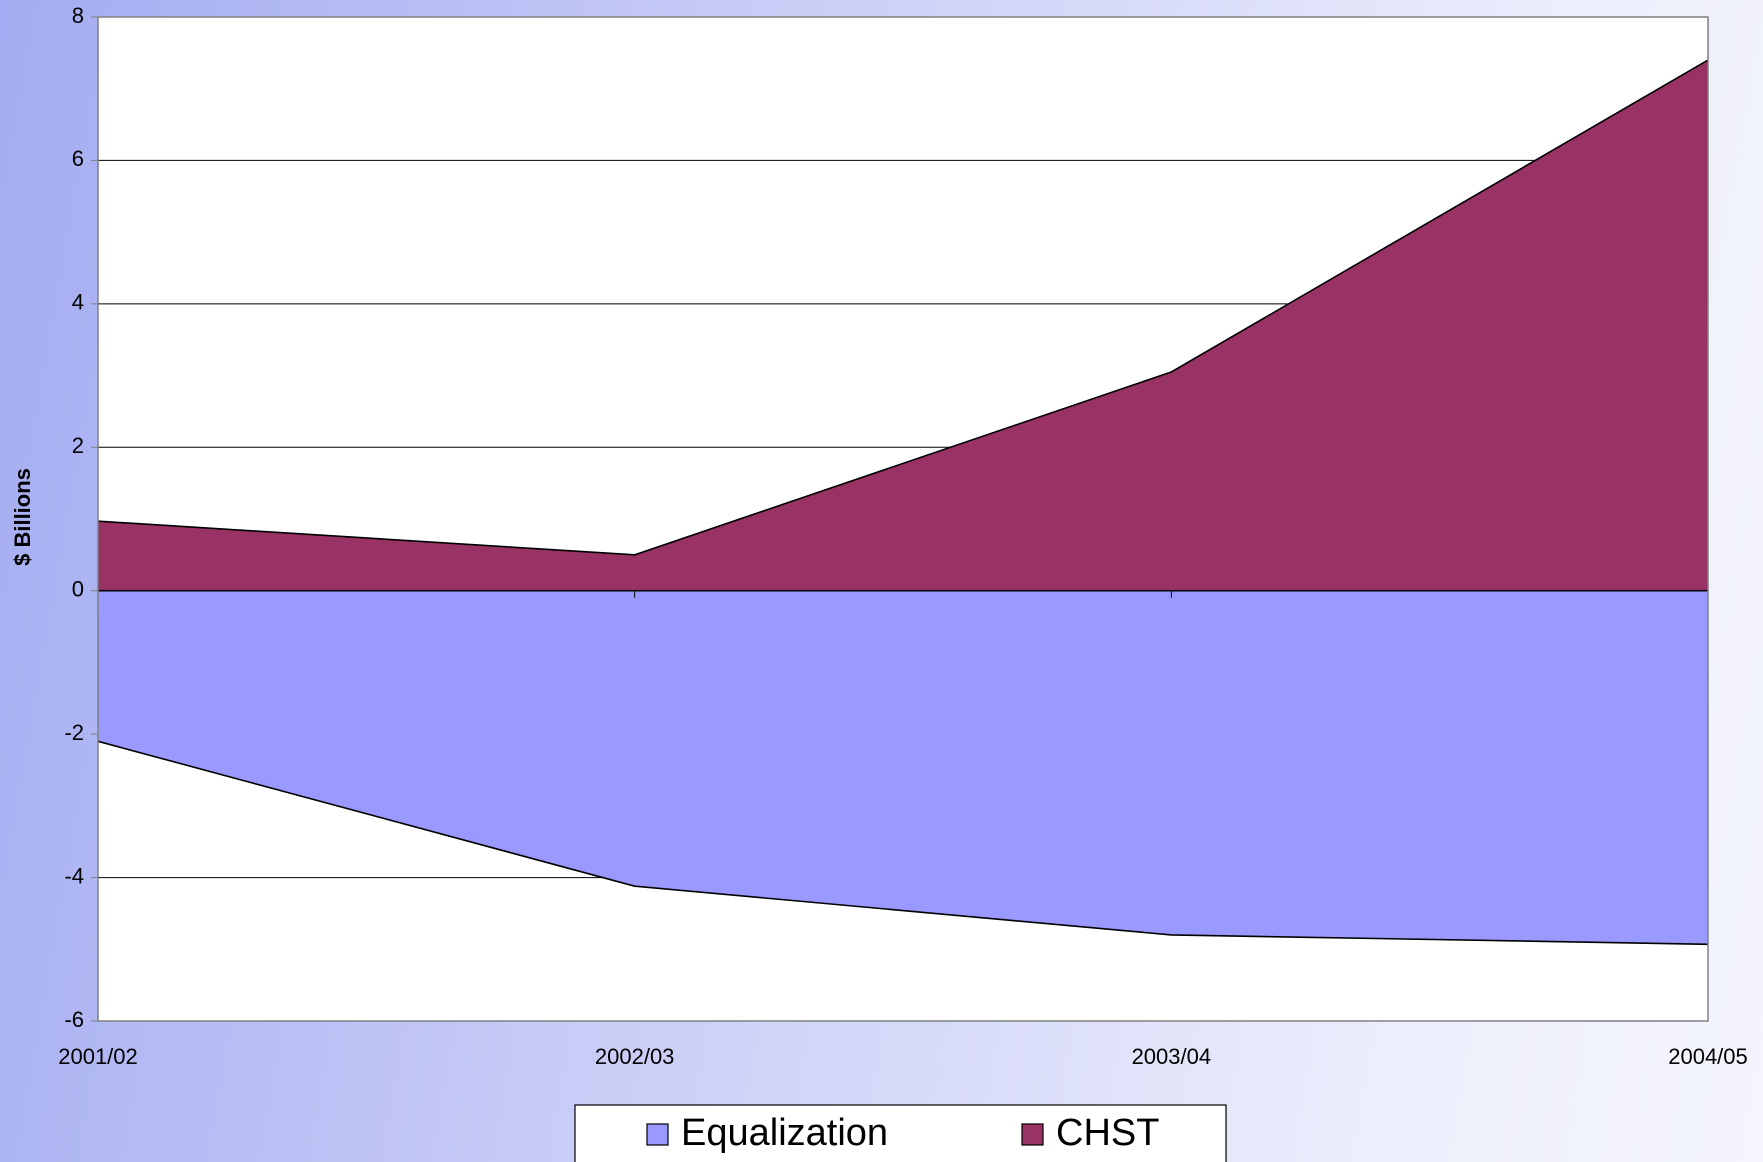 The image size is (1763, 1162). I want to click on legend-label: CHST, so click(1107, 1133).